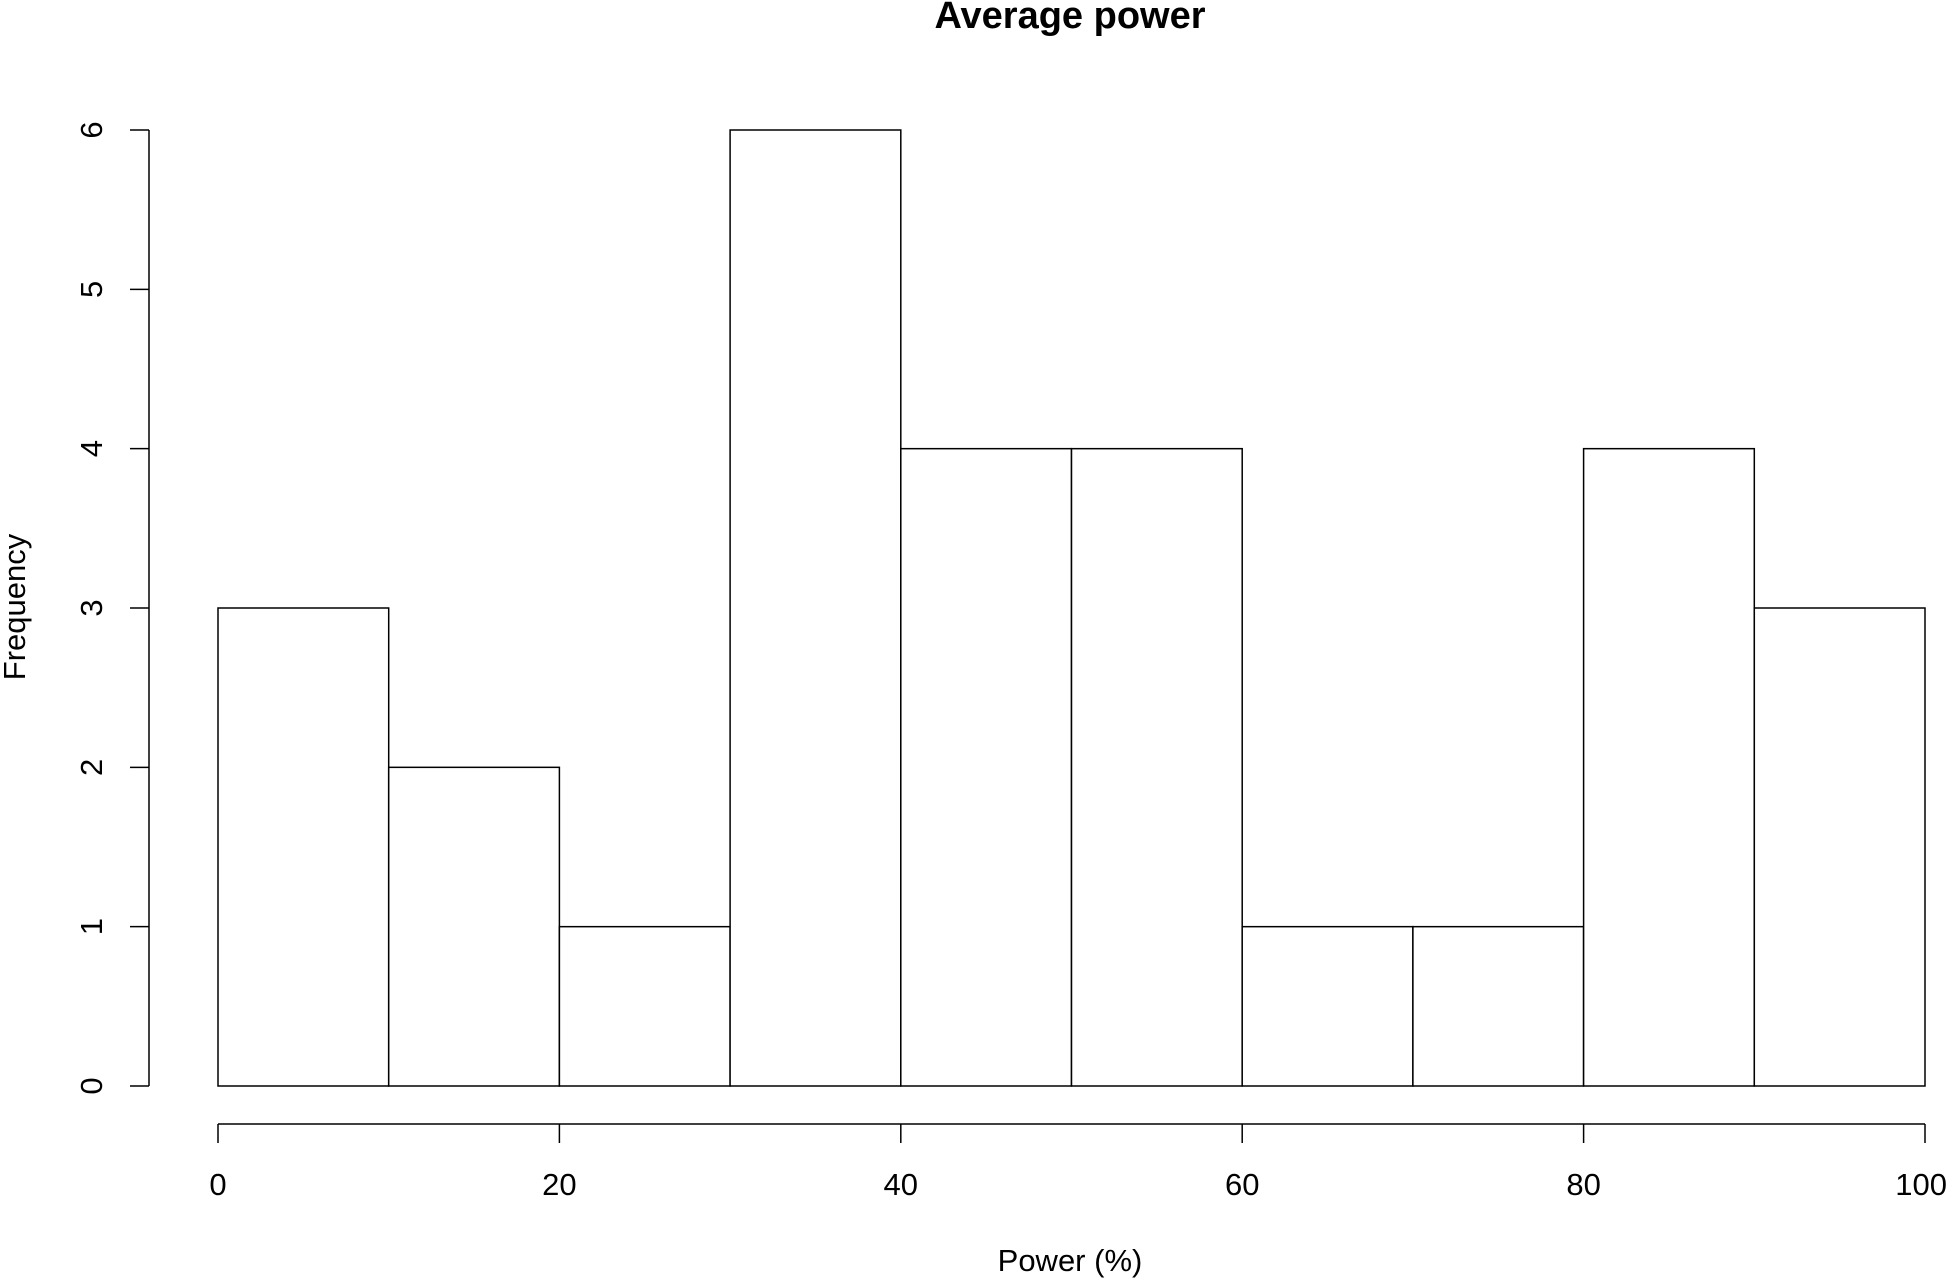 This screenshot has width=1950, height=1280. Describe the element at coordinates (1583, 1184) in the screenshot. I see `x-tick-label-4: 80` at that location.